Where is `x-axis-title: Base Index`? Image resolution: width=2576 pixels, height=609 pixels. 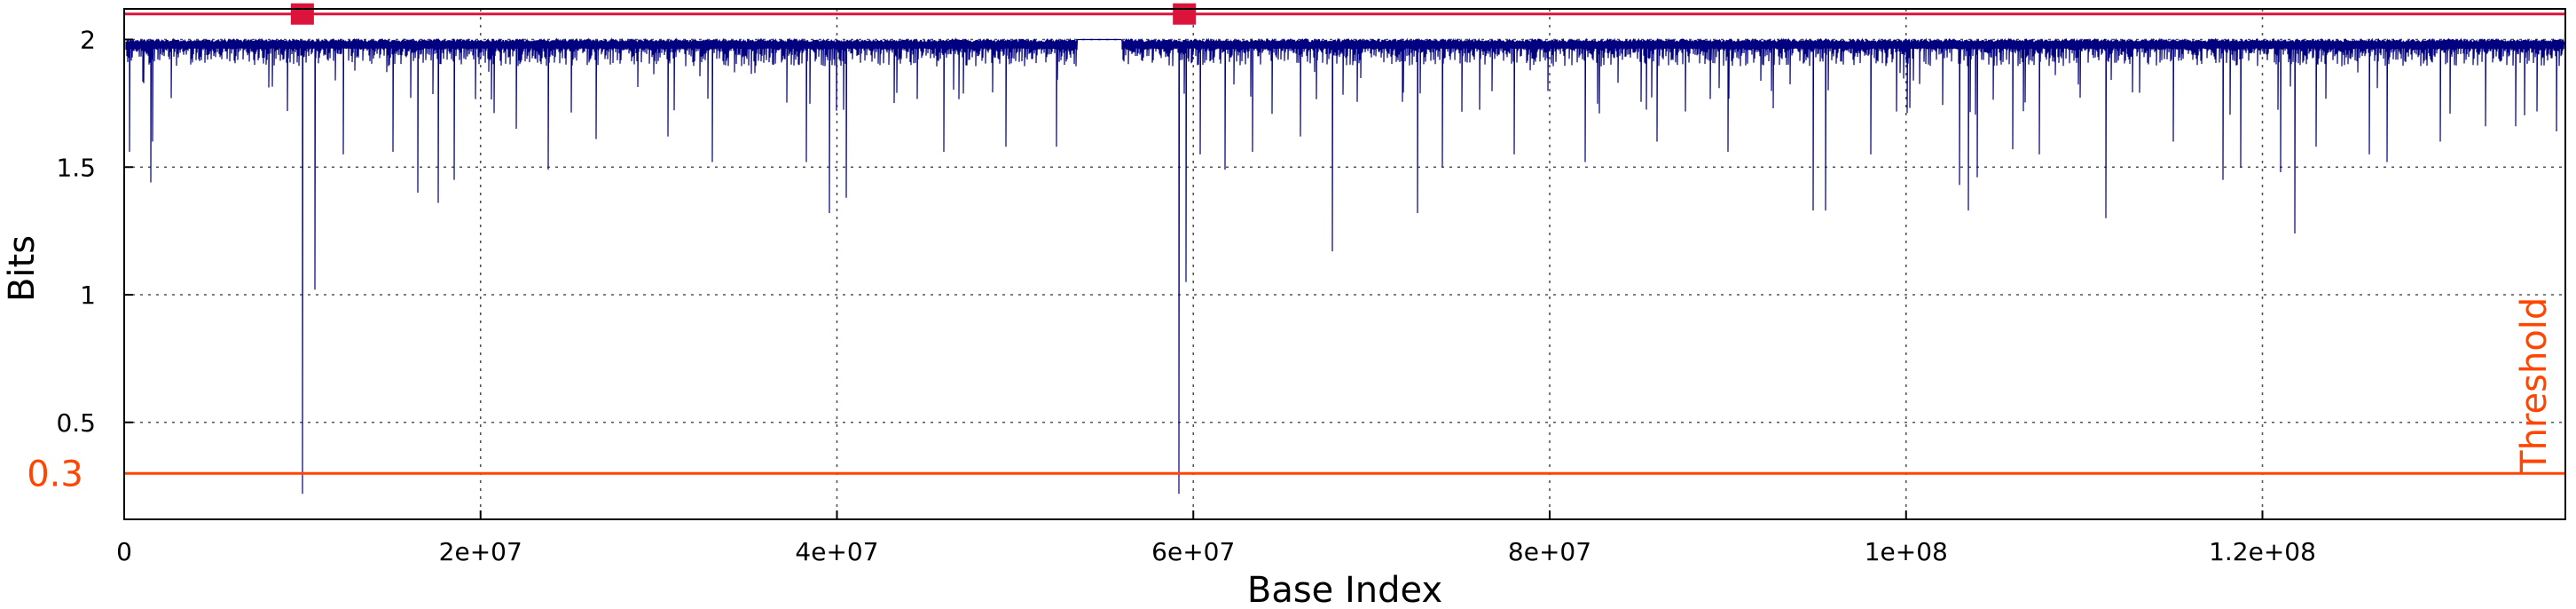
x-axis-title: Base Index is located at coordinates (1344, 589).